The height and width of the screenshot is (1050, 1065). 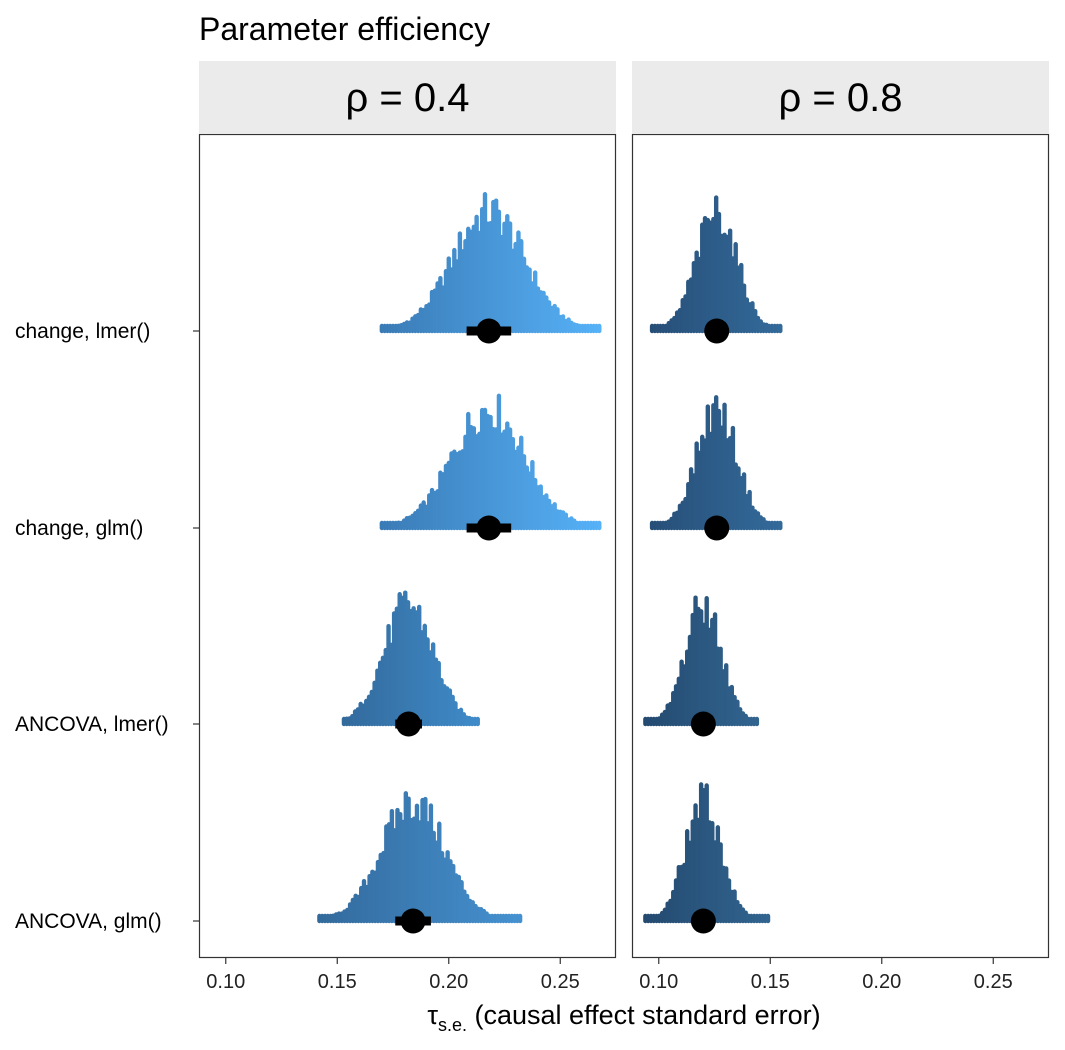 What do you see at coordinates (82, 331) in the screenshot?
I see `y-axis-label: change, lmer()` at bounding box center [82, 331].